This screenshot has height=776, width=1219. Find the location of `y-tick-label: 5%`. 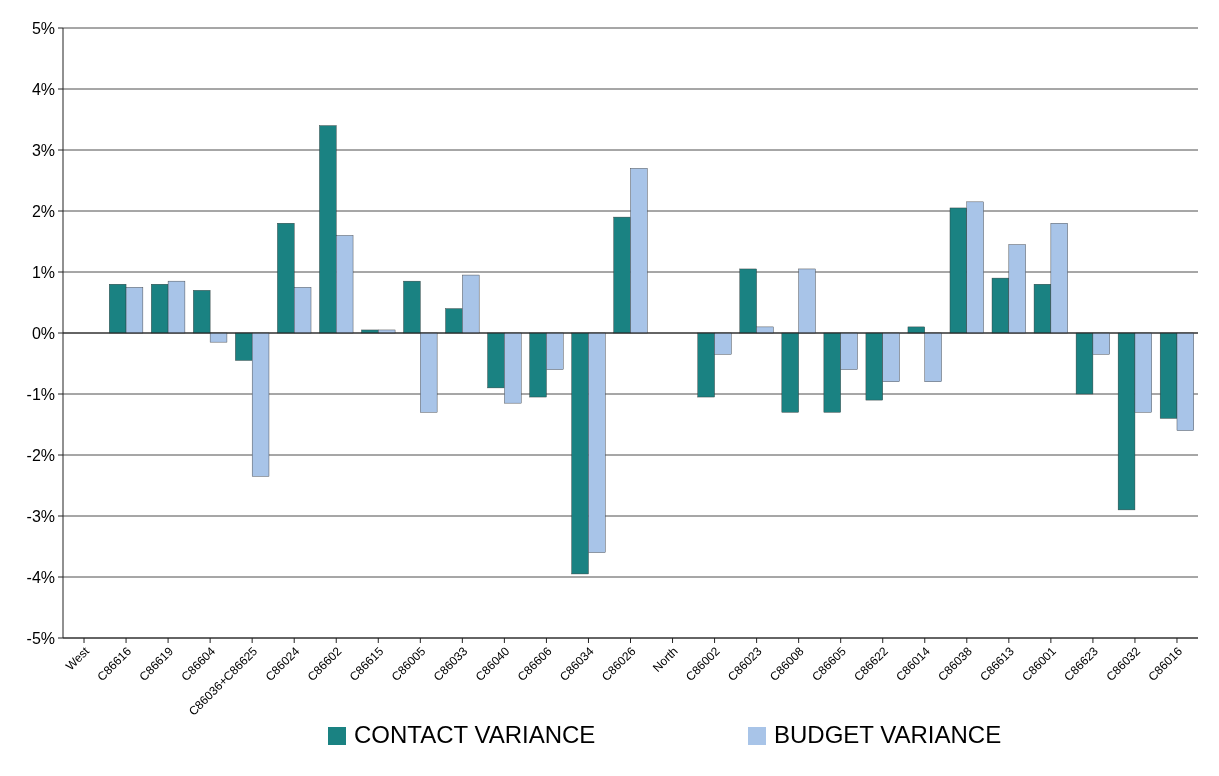

y-tick-label: 5% is located at coordinates (43, 28).